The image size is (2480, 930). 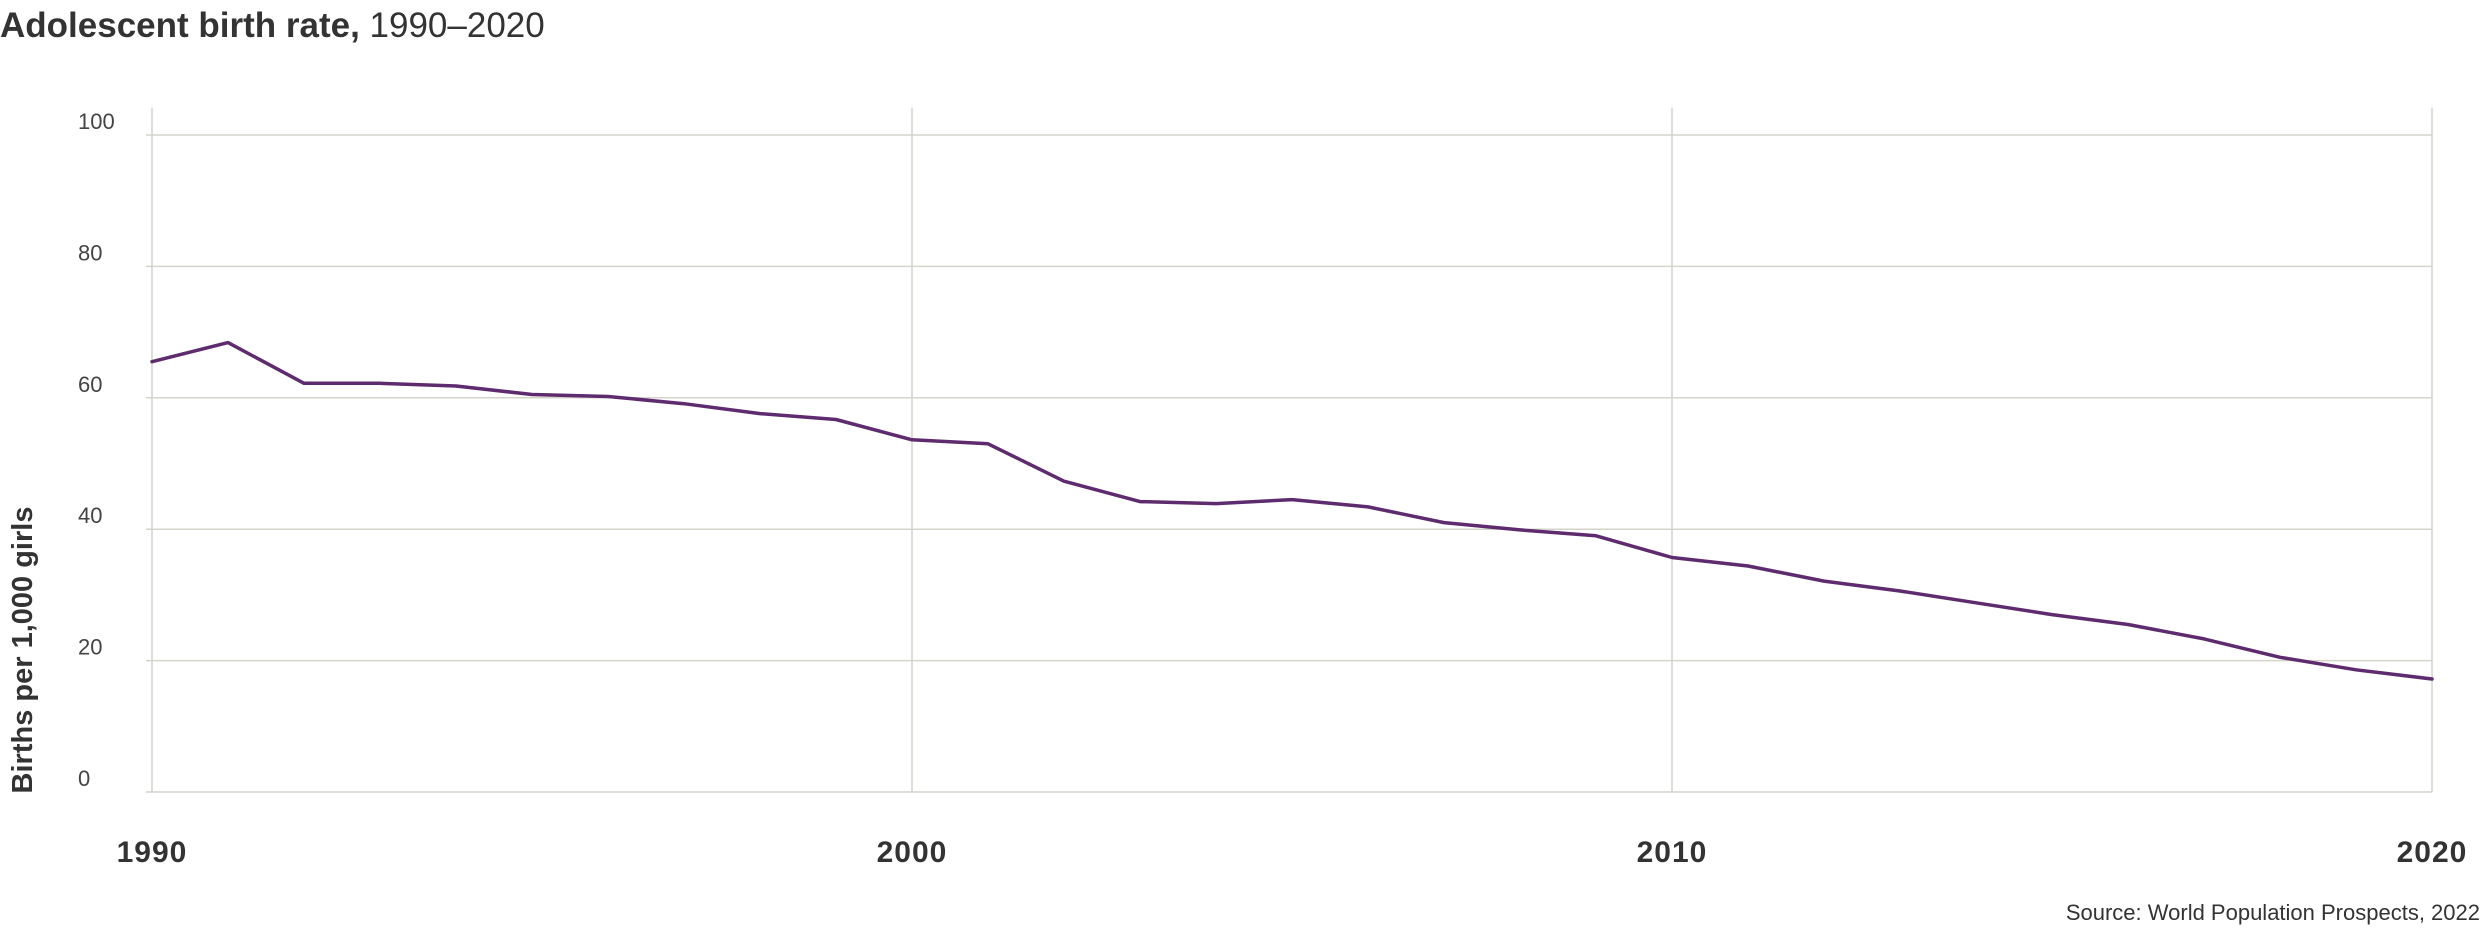 I want to click on x-tick-label: 1990, so click(x=152, y=852).